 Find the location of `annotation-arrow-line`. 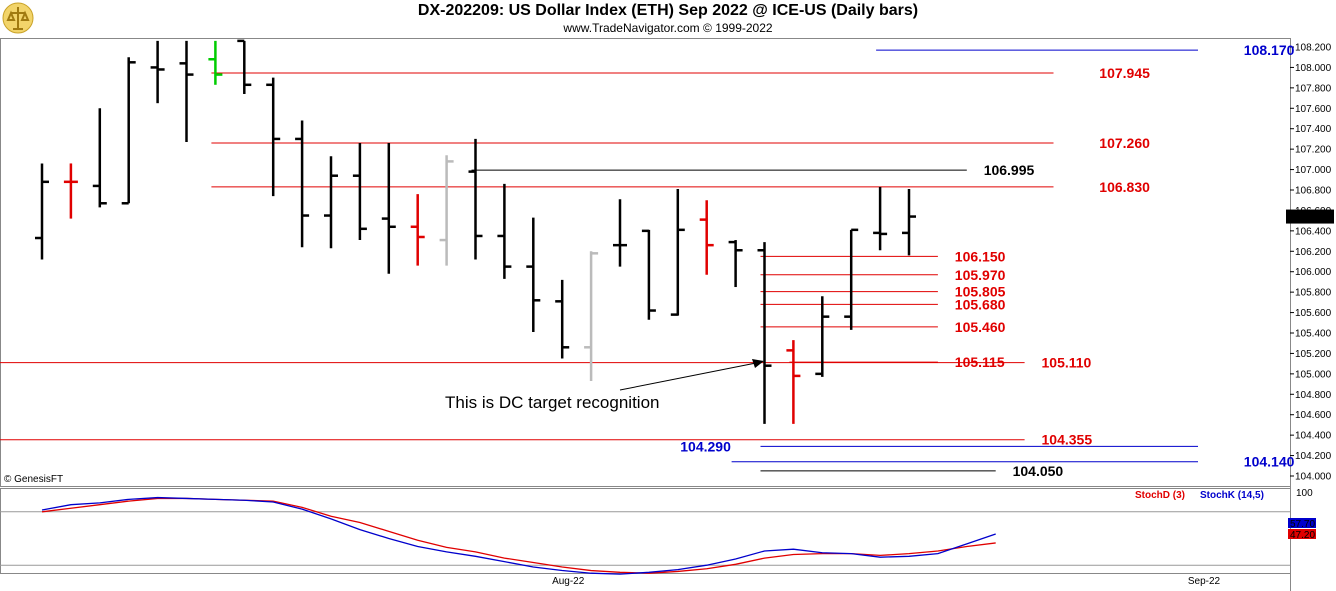

annotation-arrow-line is located at coordinates (688, 376).